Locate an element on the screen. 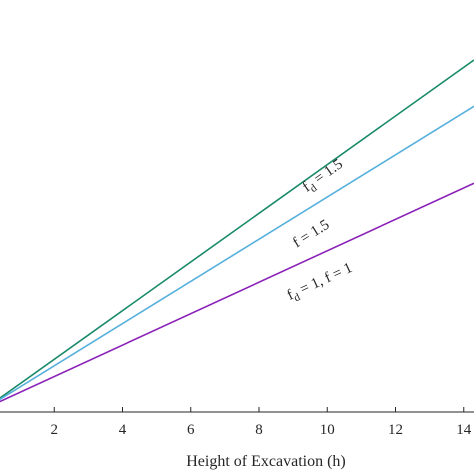 The image size is (474, 474). x-tick-label: 4 is located at coordinates (123, 430).